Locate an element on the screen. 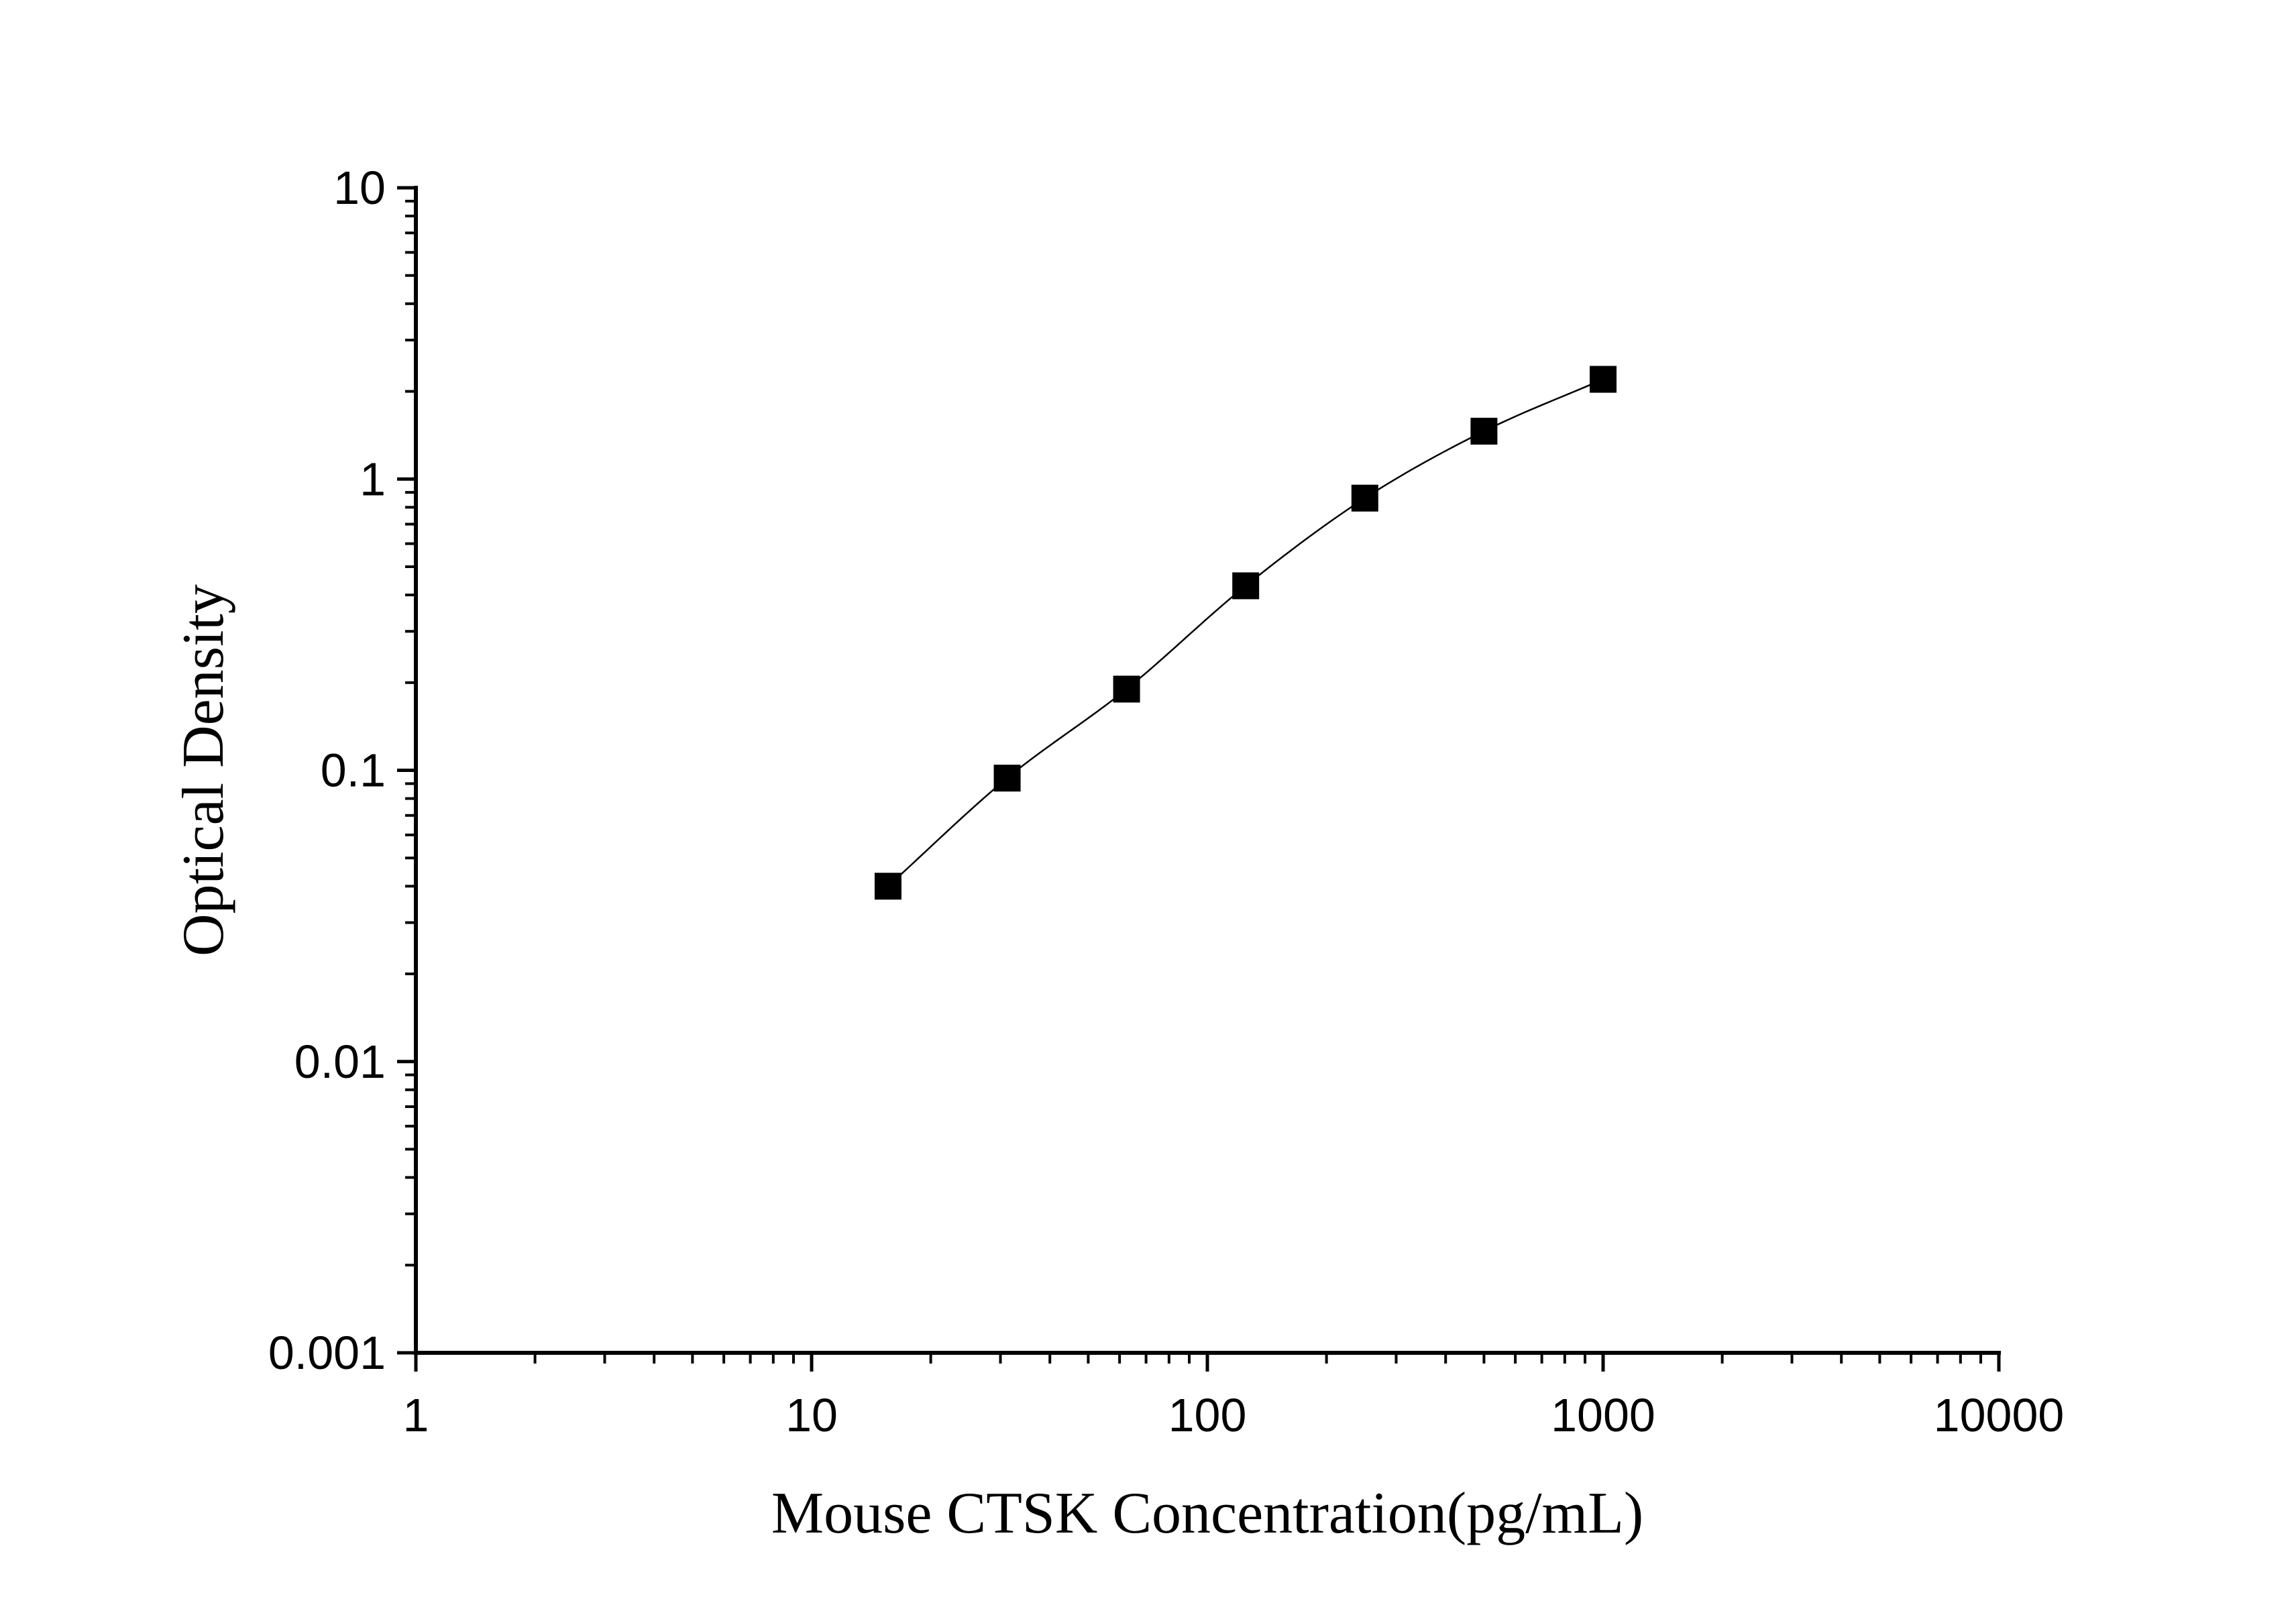  y-tick-label: 0.1 is located at coordinates (353, 770).